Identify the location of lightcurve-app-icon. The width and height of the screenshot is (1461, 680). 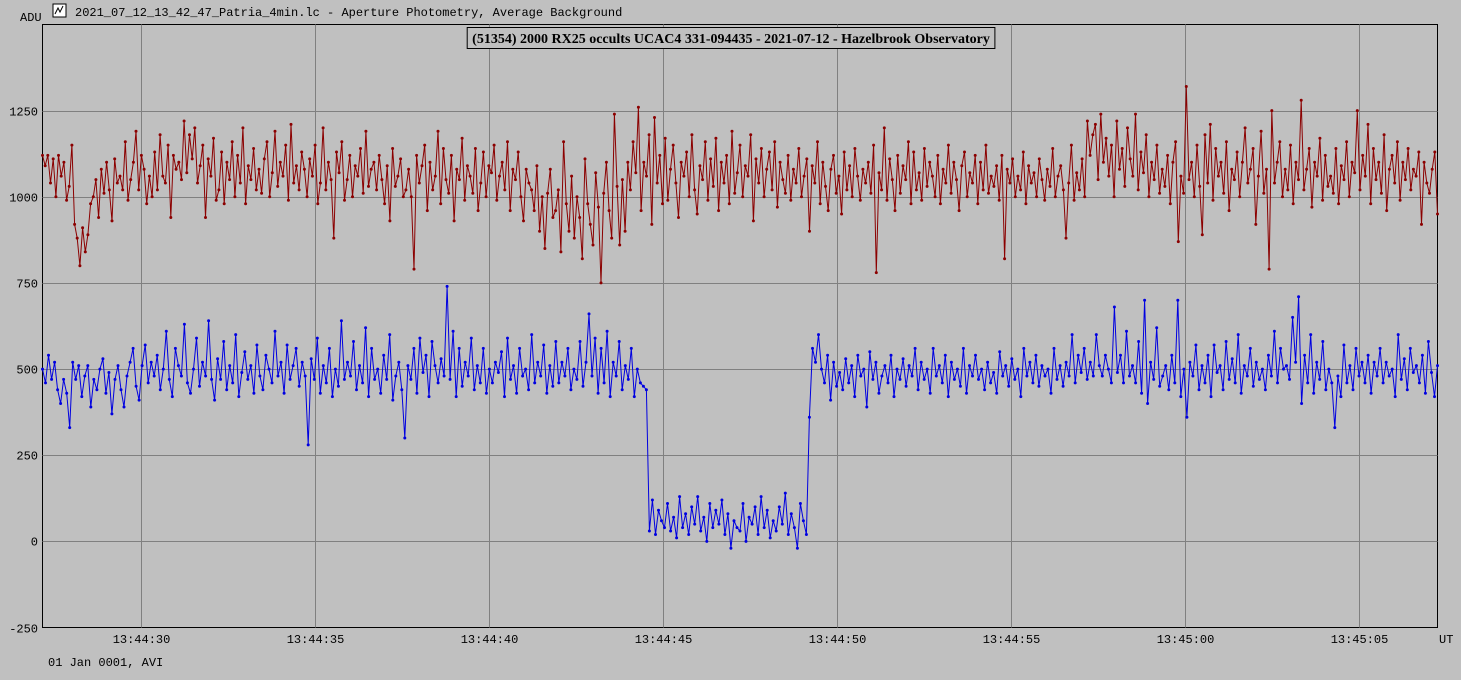
(59, 10).